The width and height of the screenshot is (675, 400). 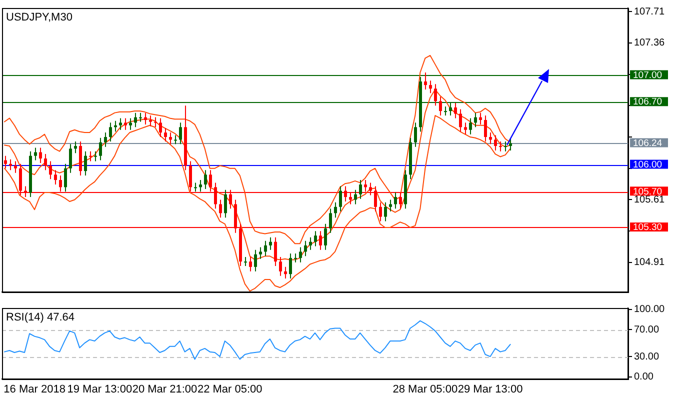 I want to click on ref-line-label: 106.24, so click(x=647, y=143).